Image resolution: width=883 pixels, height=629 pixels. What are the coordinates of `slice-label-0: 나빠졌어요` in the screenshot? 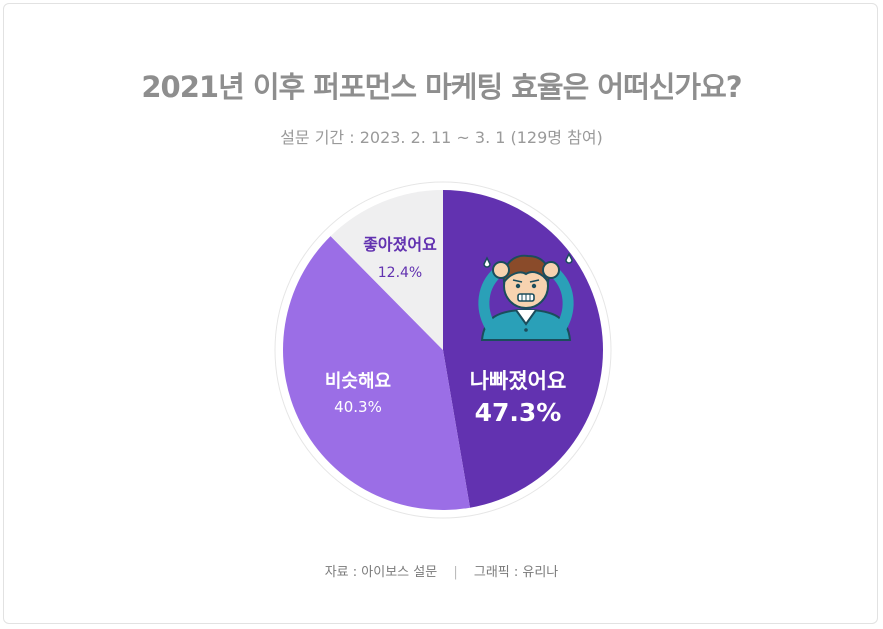 It's located at (518, 381).